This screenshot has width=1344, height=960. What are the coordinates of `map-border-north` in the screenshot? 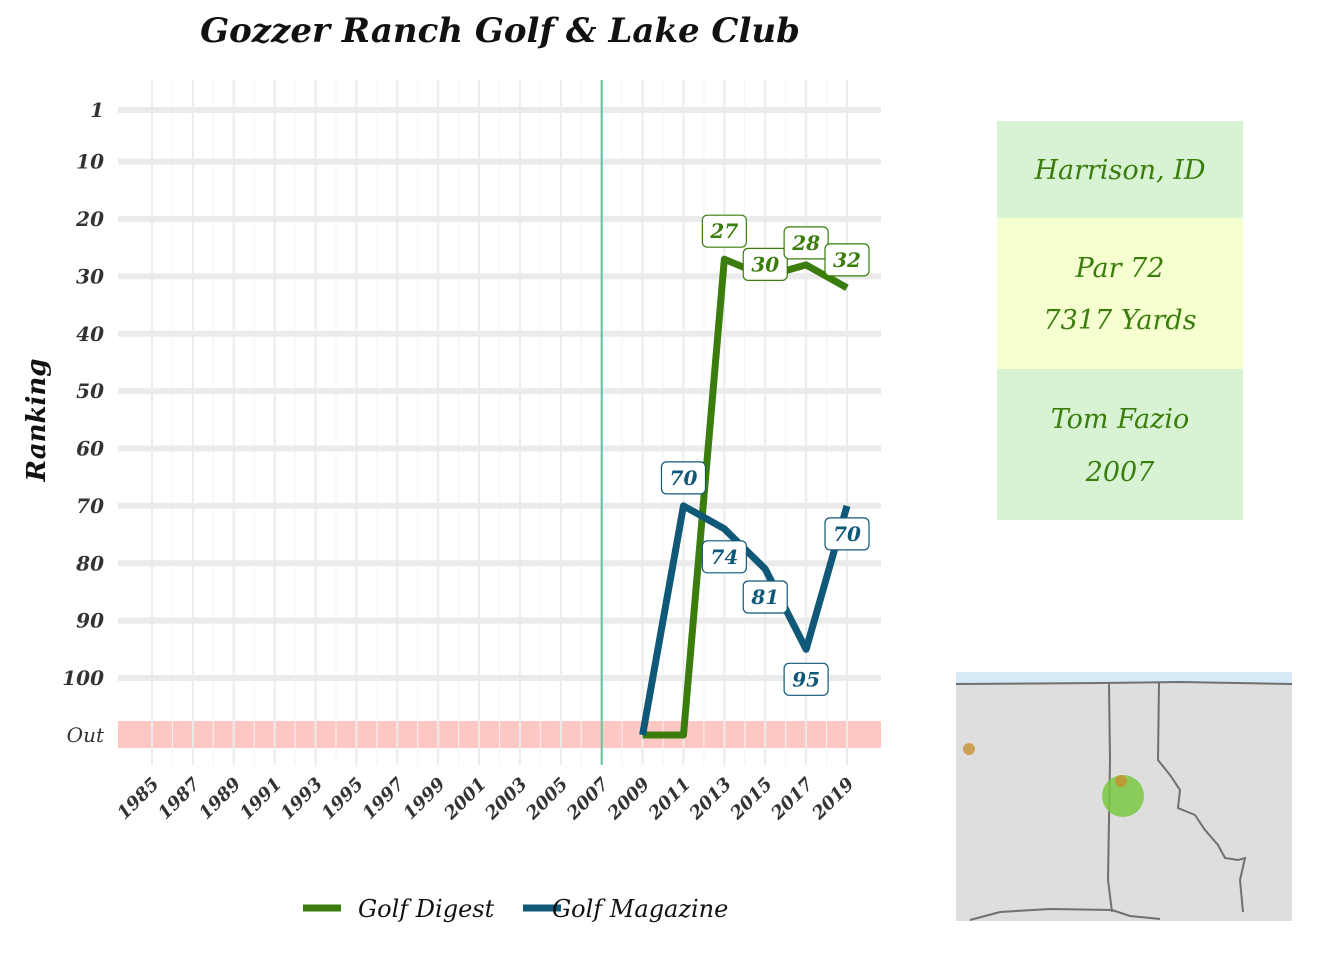 It's located at (1124, 682).